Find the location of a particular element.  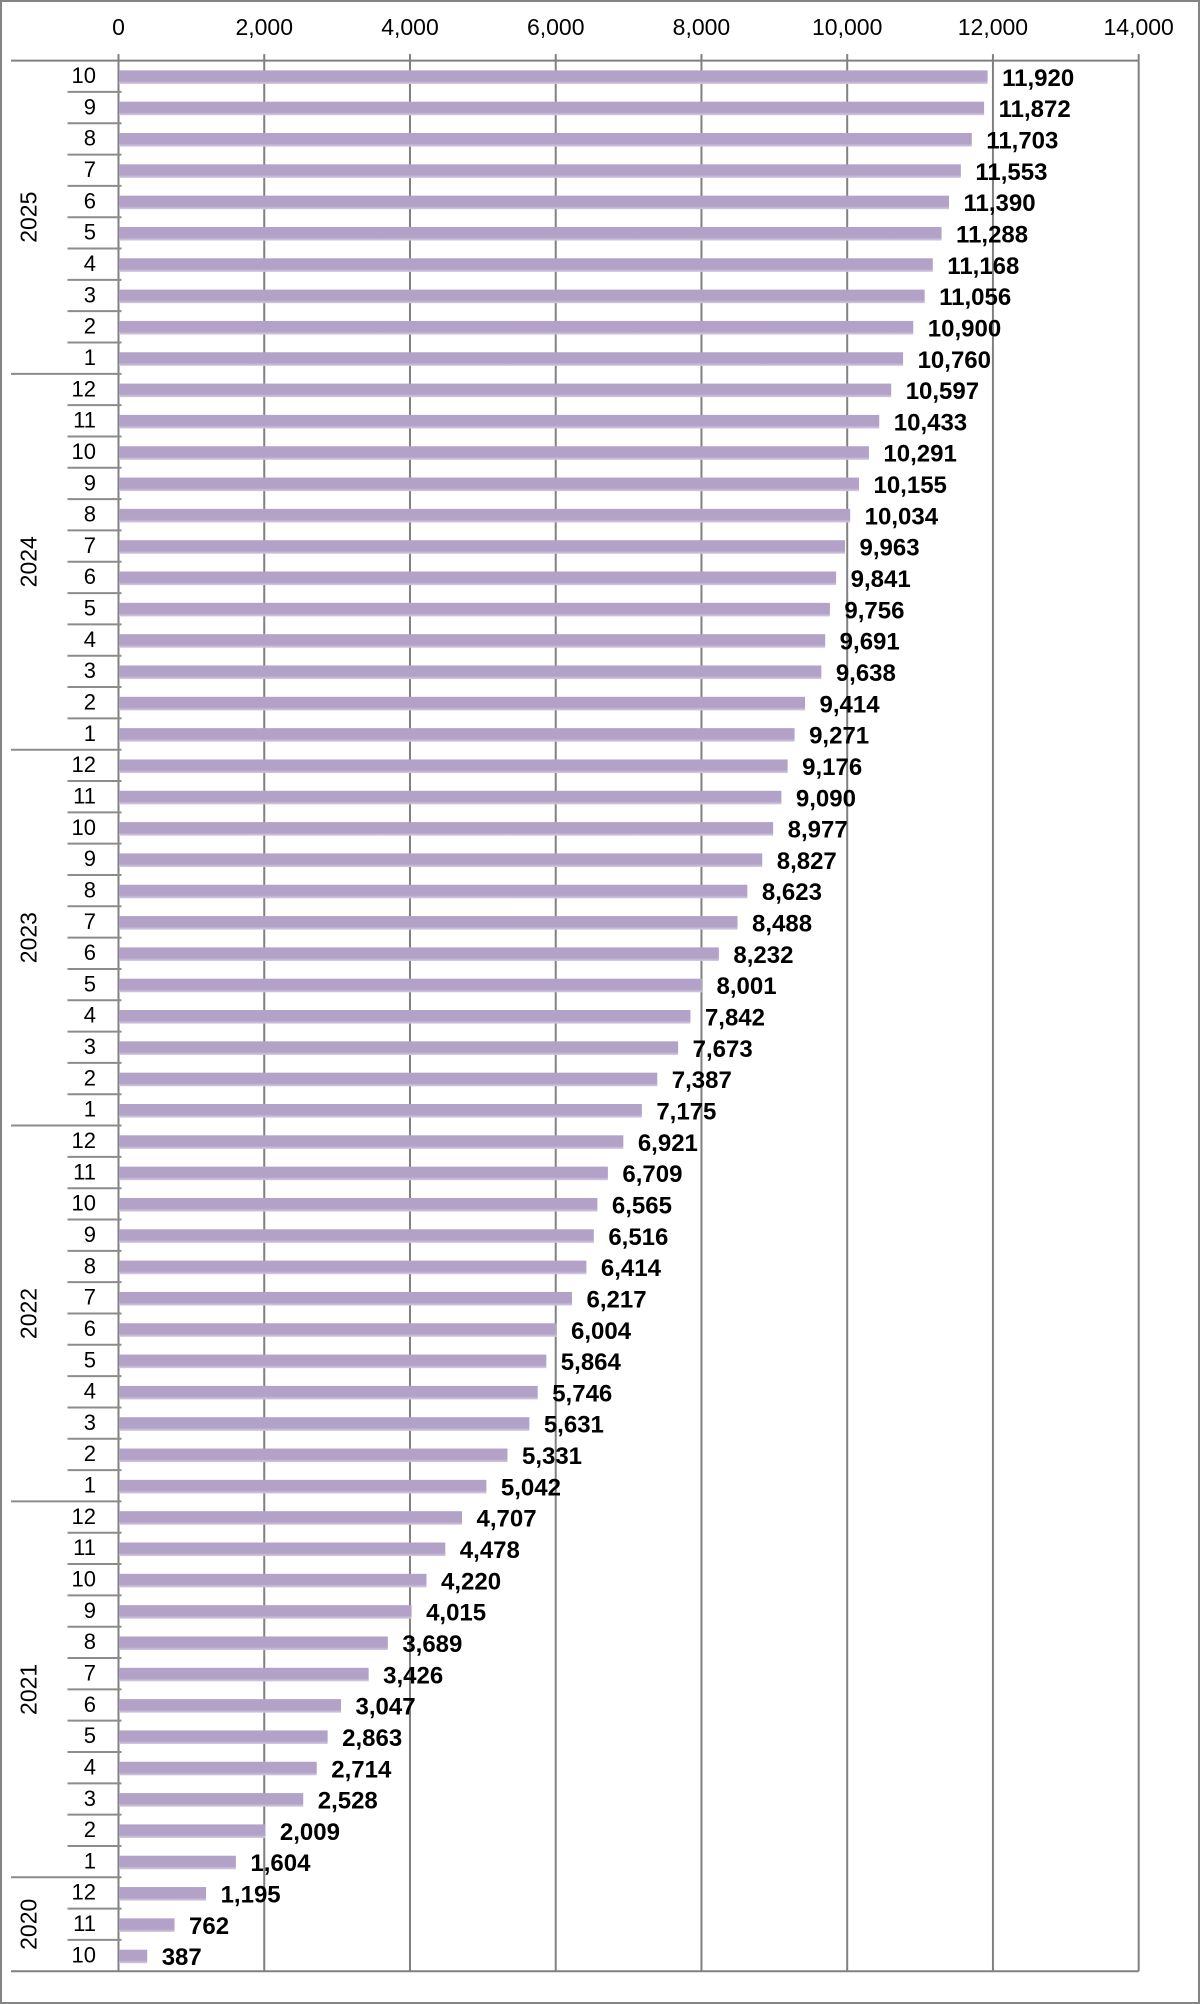

svg-text: 10,433 is located at coordinates (930, 422).